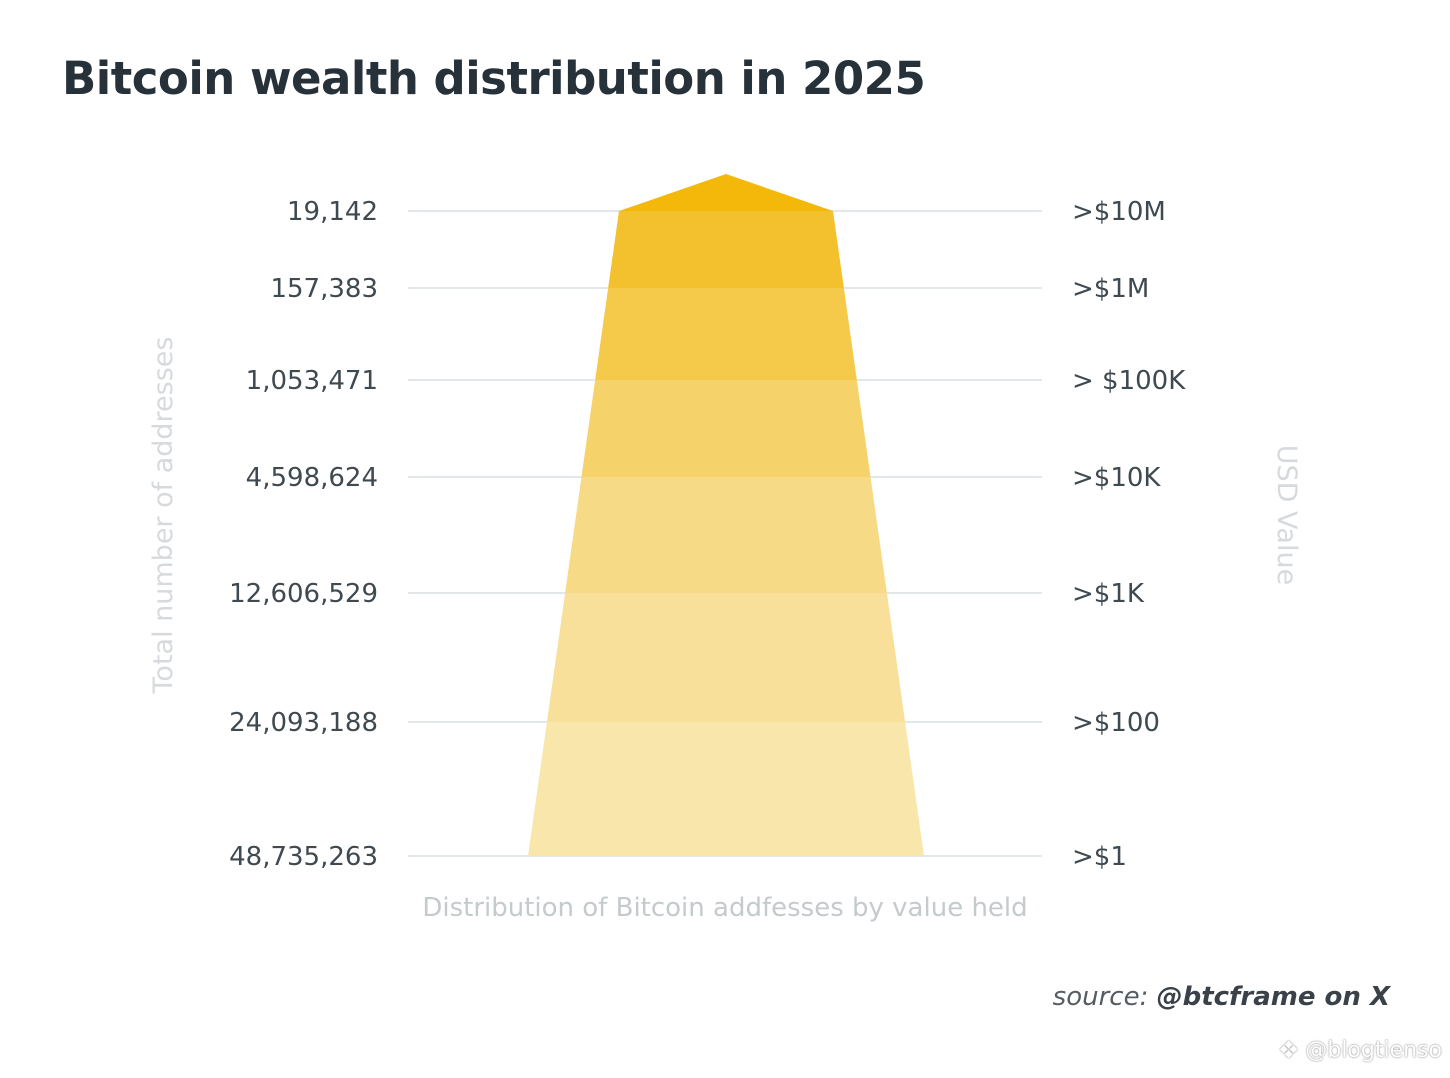 This screenshot has width=1450, height=1078. I want to click on source-credit: source: @btcframe on X, so click(1221, 997).